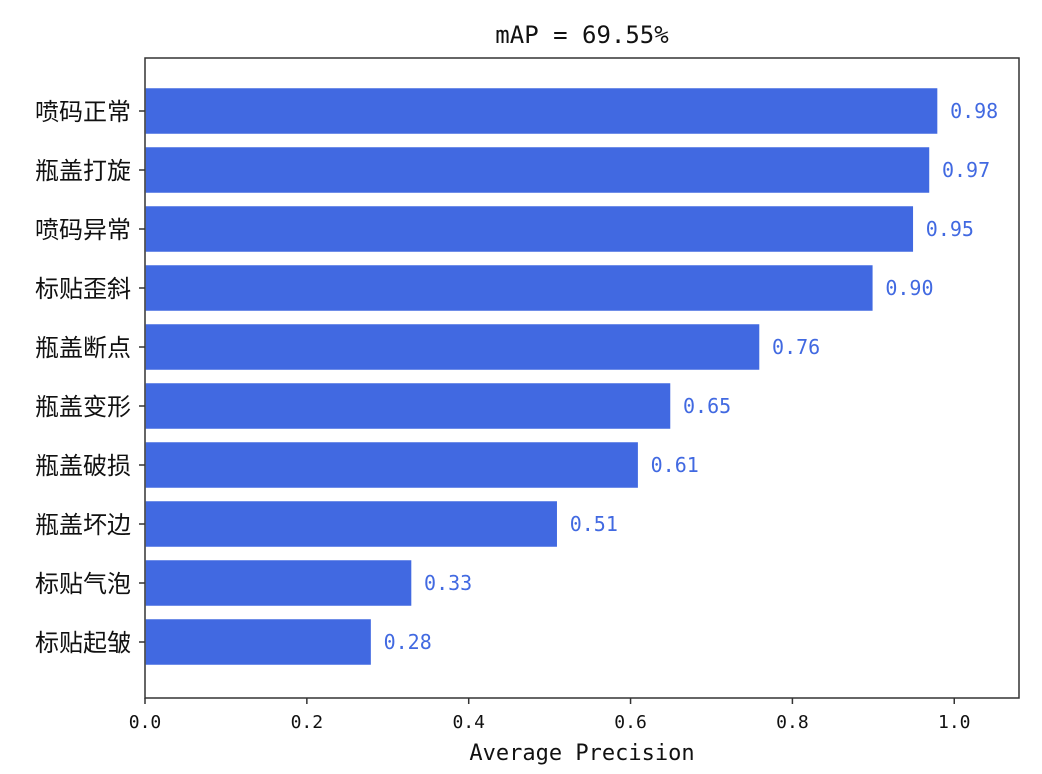 Image resolution: width=1042 pixels, height=774 pixels. Describe the element at coordinates (307, 722) in the screenshot. I see `x-tick-label: 0.2` at that location.